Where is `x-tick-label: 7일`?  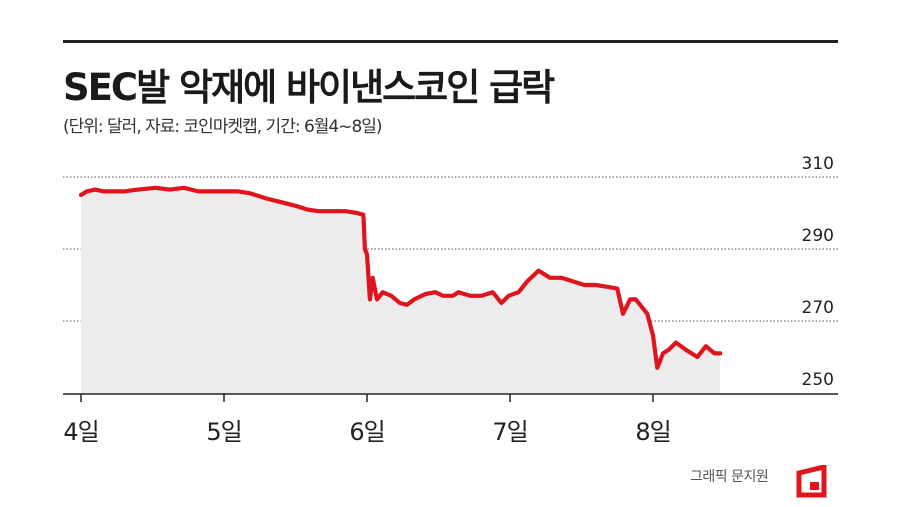
x-tick-label: 7일 is located at coordinates (509, 432).